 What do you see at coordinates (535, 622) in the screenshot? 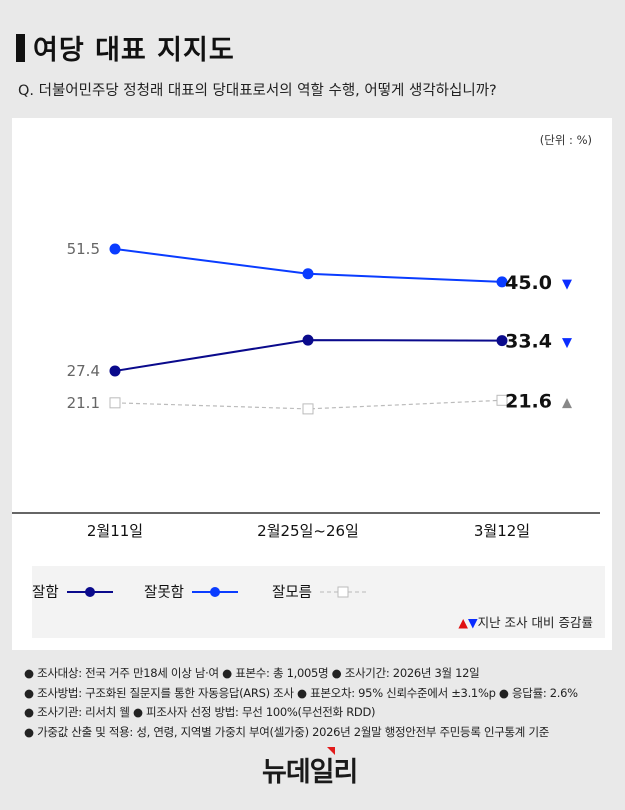
I see `change-note-text: 지난 조사 대비 증감률` at bounding box center [535, 622].